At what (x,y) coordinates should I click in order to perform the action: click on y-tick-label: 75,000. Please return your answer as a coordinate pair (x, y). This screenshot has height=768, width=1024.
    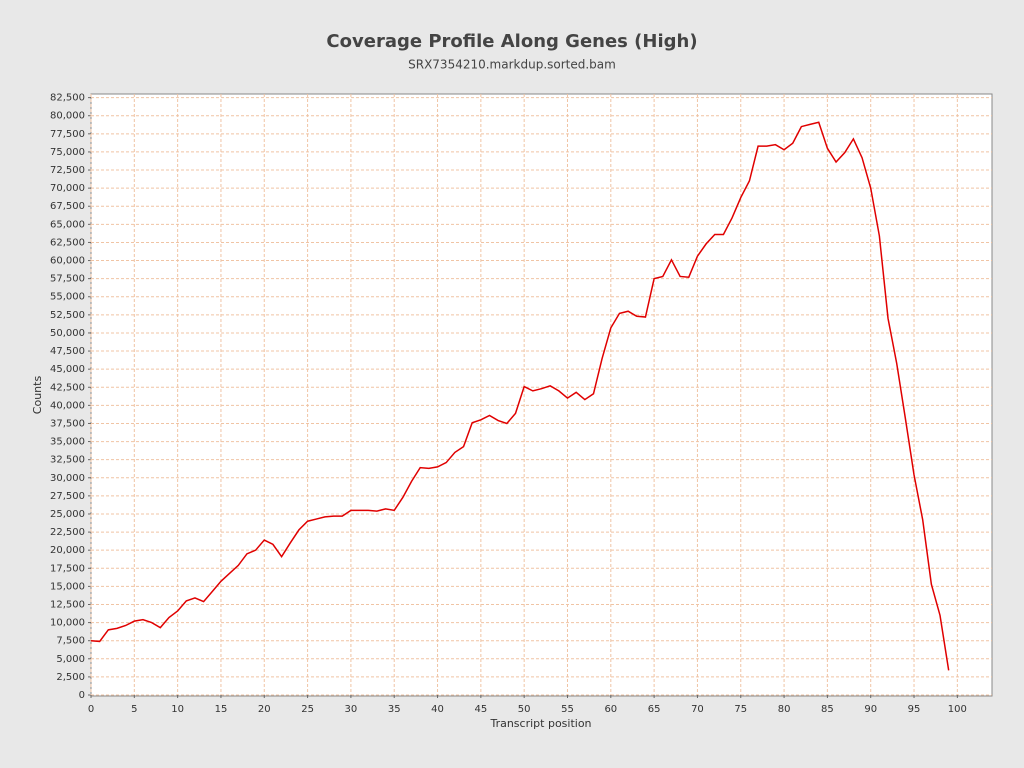
    Looking at the image, I should click on (67, 152).